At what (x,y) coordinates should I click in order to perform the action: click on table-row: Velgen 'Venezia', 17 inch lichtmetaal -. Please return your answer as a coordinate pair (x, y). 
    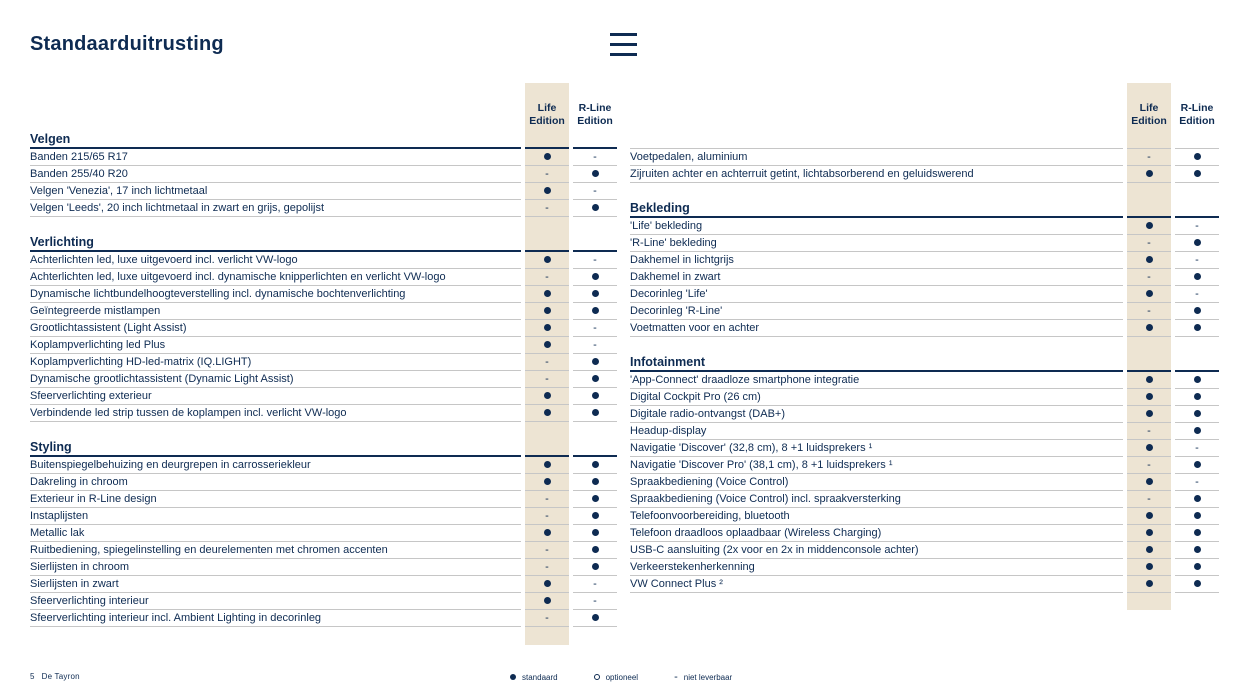
    Looking at the image, I should click on (323, 191).